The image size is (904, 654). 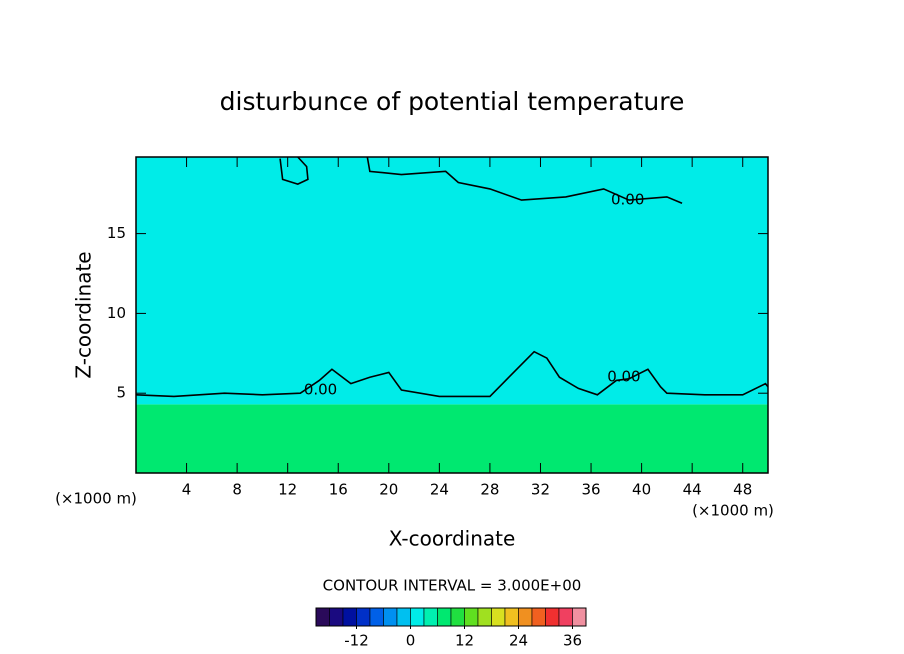 What do you see at coordinates (388, 490) in the screenshot?
I see `x-tick-label: 20` at bounding box center [388, 490].